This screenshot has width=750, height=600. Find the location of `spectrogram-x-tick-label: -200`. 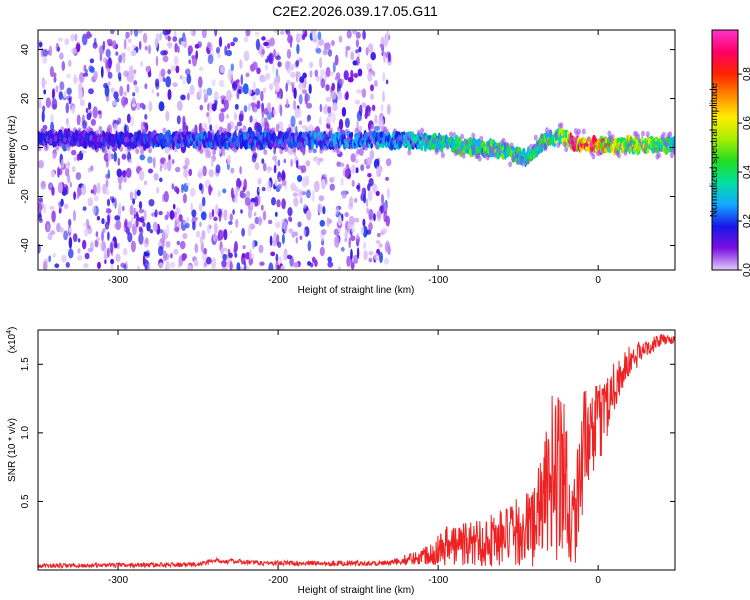

spectrogram-x-tick-label: -200 is located at coordinates (278, 280).